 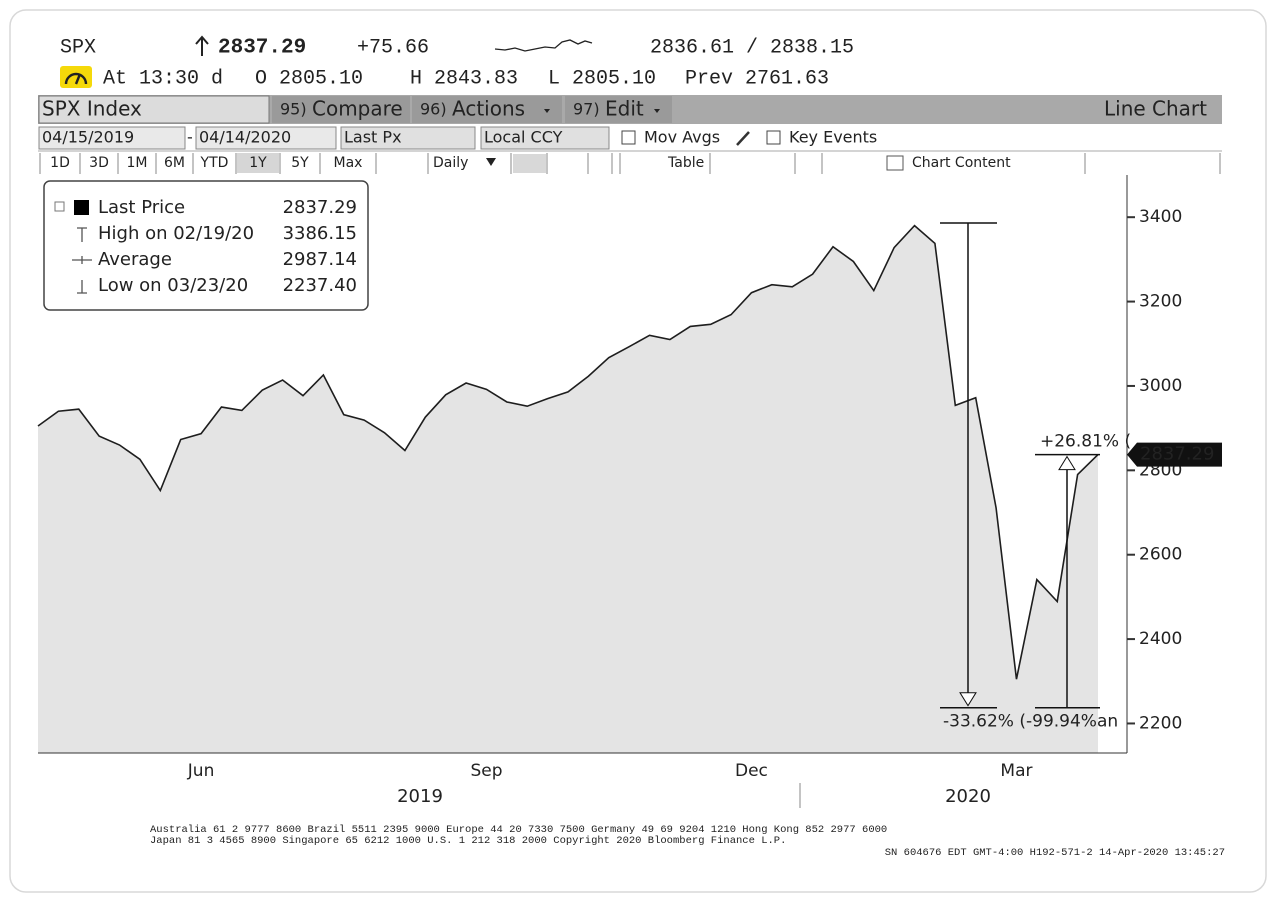 I want to click on last-price-tag, so click(x=1174, y=454).